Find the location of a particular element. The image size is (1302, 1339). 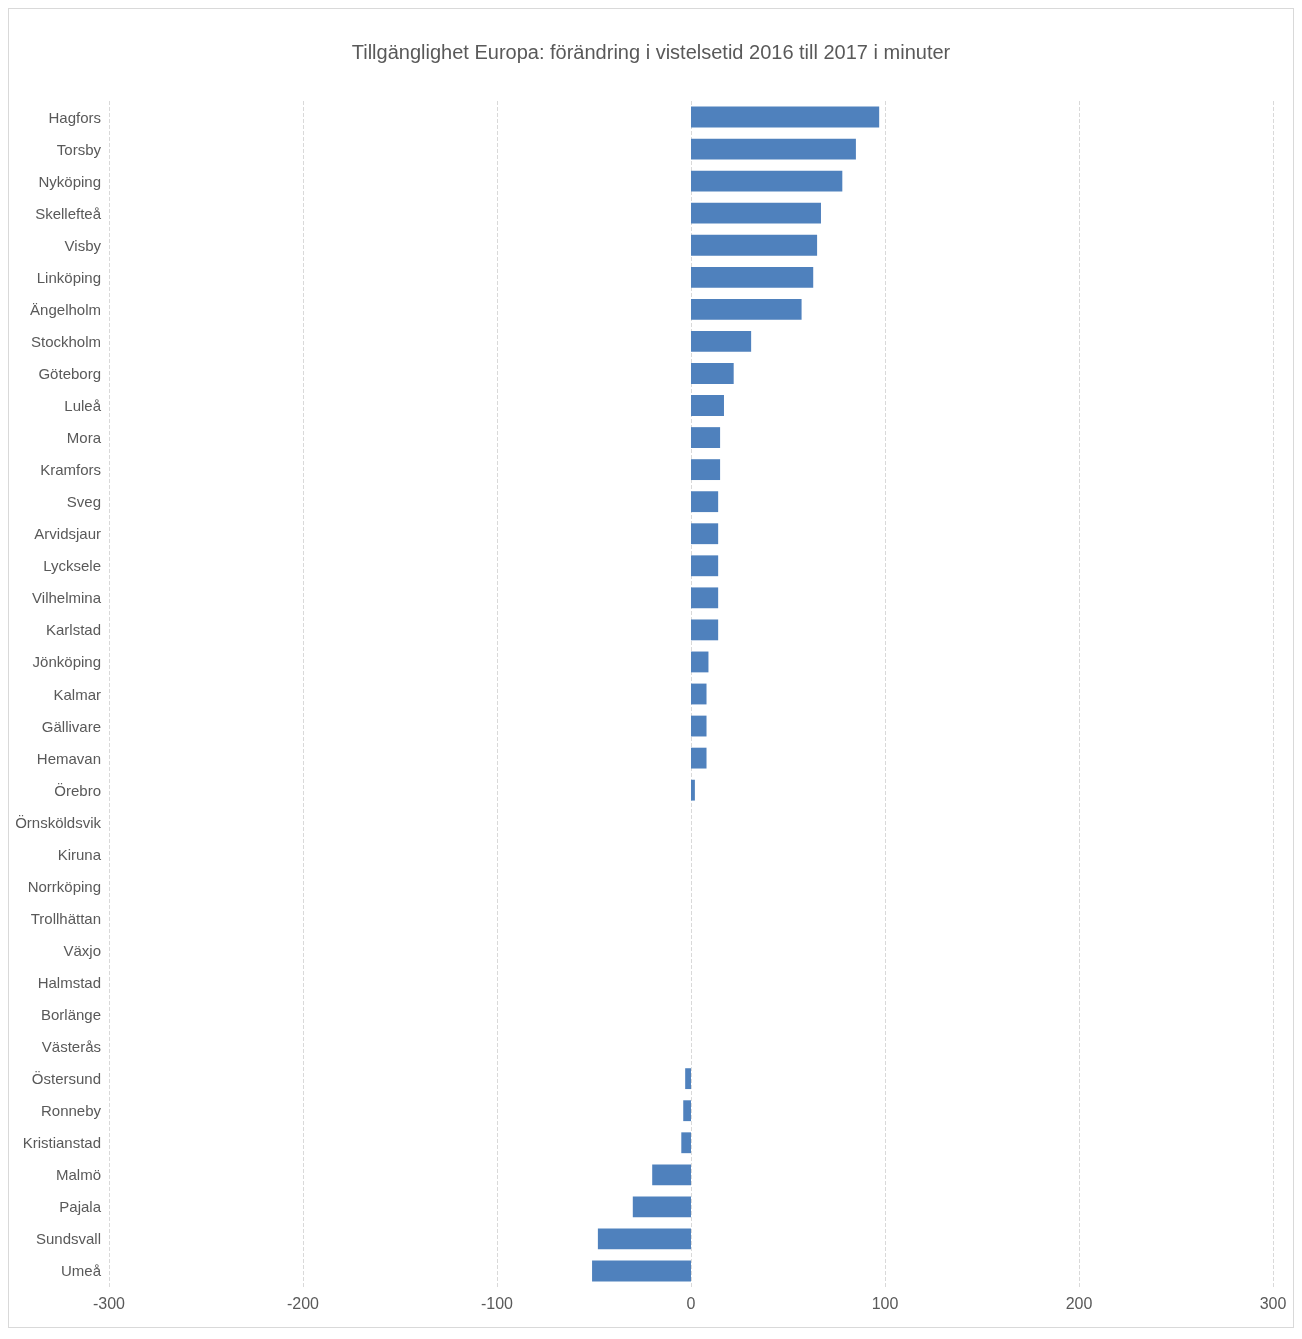

y-tick-label: Malmö is located at coordinates (78, 1175).